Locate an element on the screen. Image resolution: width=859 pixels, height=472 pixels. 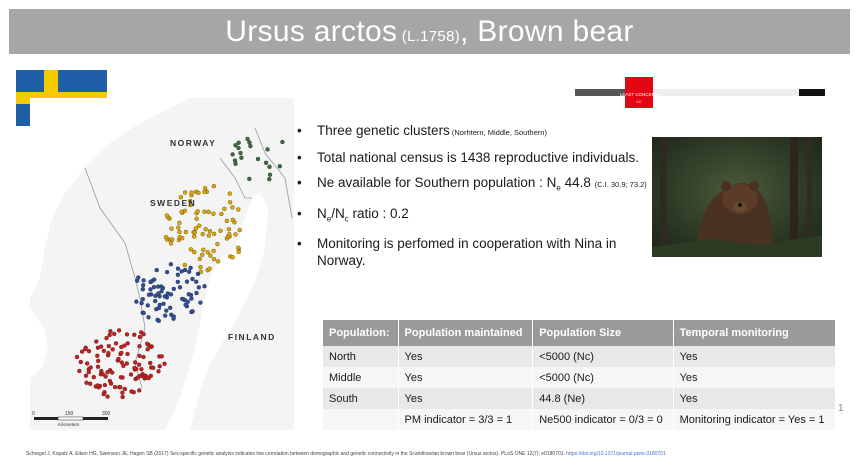
iucn-badge-code: LC is located at coordinates (638, 101).